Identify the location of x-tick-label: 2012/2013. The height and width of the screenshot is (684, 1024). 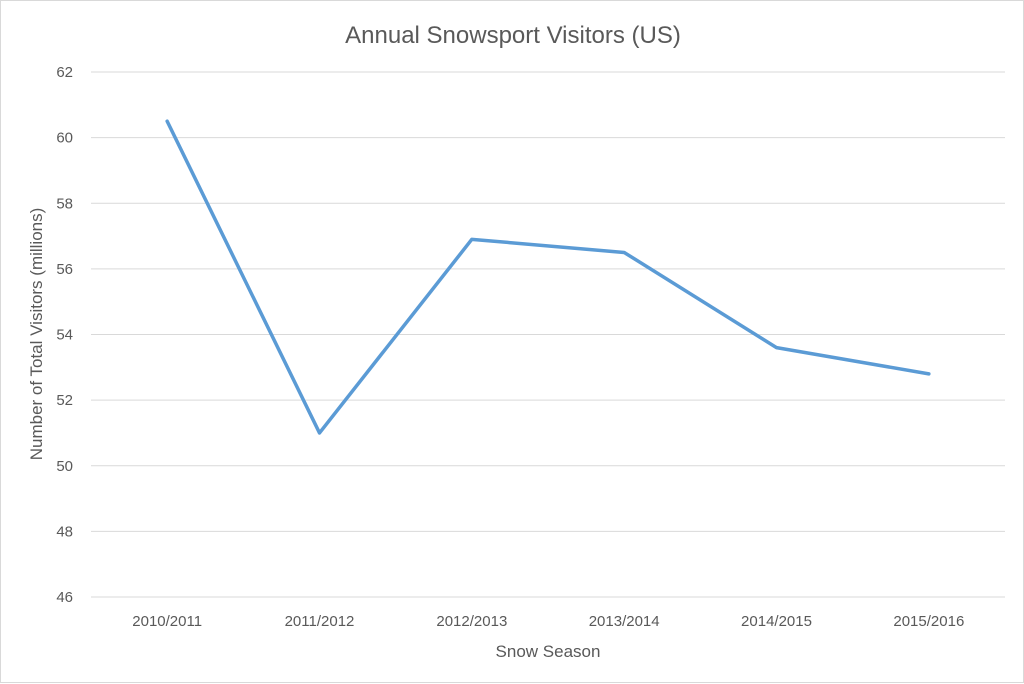
(471, 621).